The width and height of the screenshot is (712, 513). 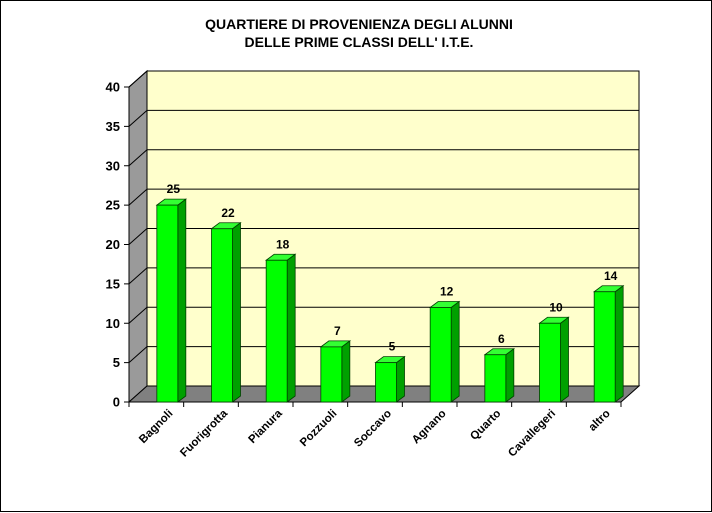 I want to click on bar-soccavo, so click(x=390, y=379).